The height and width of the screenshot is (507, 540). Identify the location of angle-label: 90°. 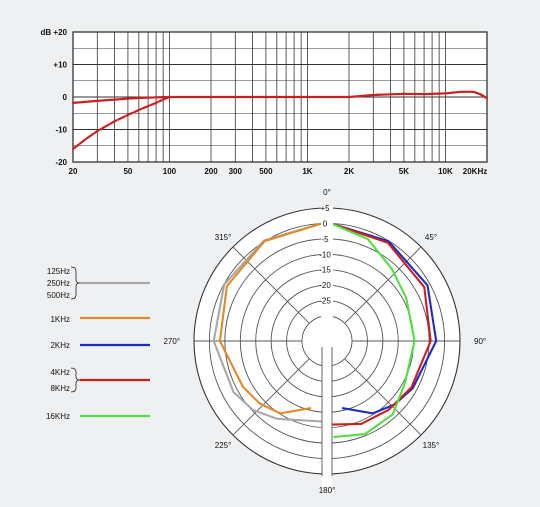
(480, 341).